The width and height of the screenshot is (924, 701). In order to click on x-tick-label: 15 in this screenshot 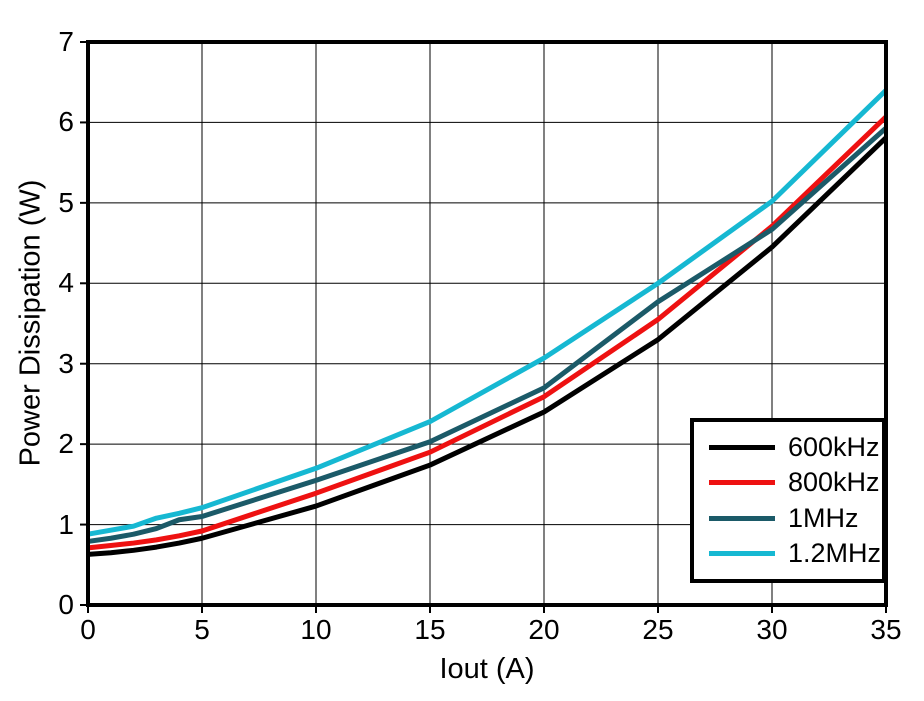, I will do `click(430, 629)`.